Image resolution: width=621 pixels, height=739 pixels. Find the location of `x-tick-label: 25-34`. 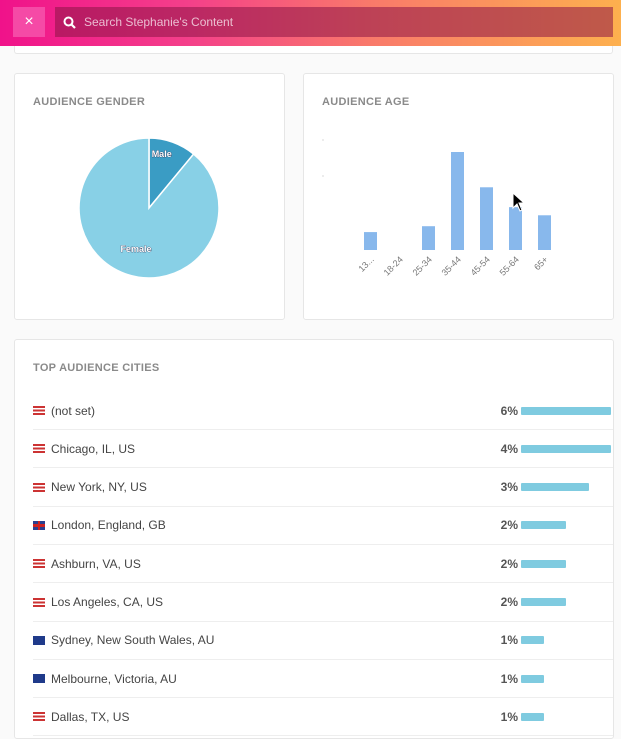

x-tick-label: 25-34 is located at coordinates (422, 265).